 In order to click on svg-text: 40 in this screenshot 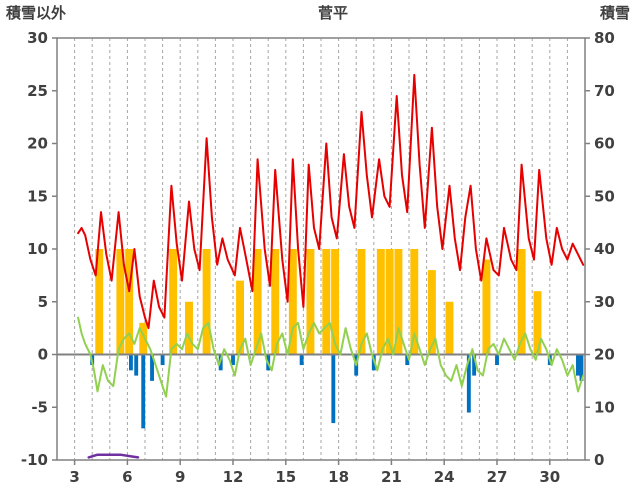, I will do `click(604, 249)`.